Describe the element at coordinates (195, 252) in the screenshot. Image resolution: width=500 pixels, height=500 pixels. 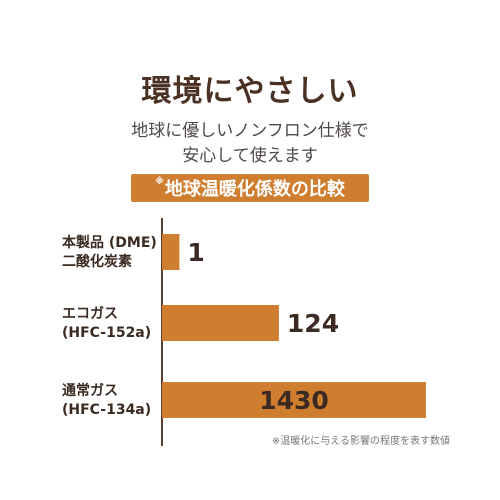
I see `value-label-1: 1` at that location.